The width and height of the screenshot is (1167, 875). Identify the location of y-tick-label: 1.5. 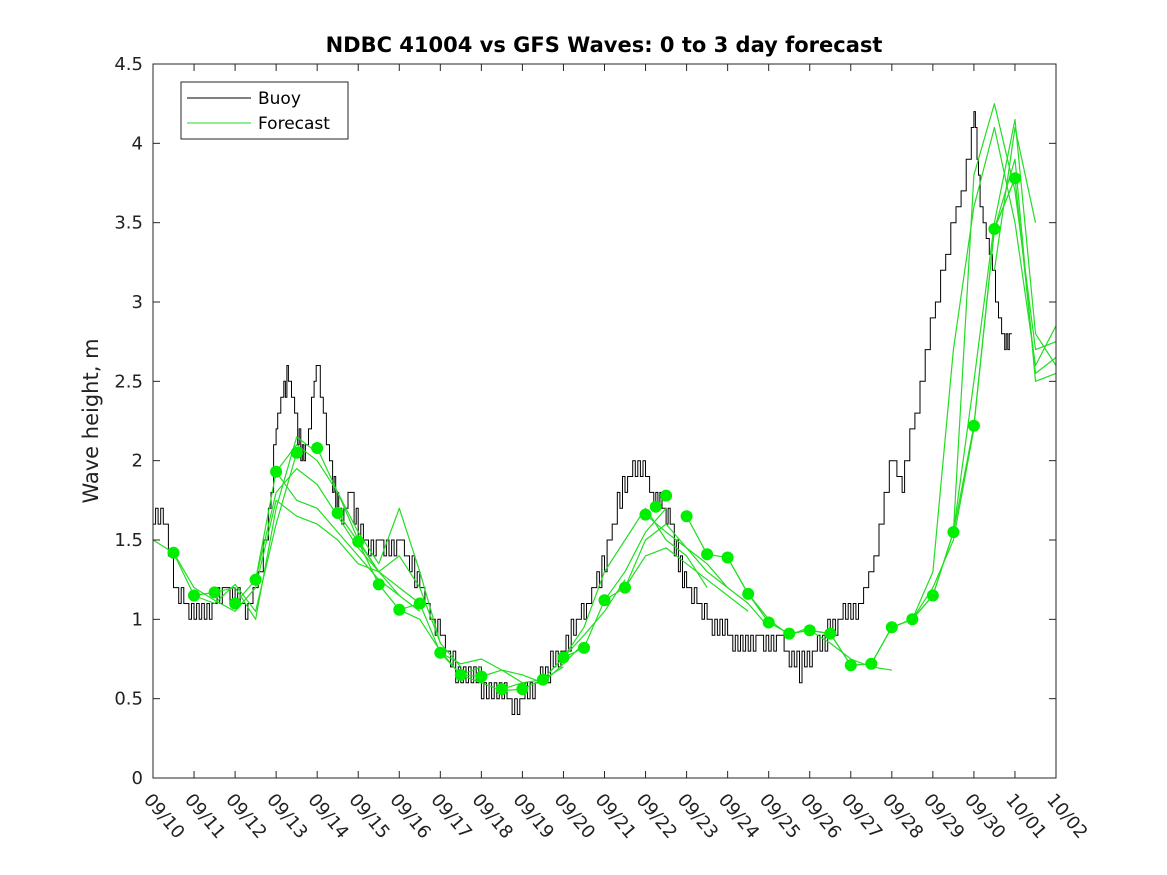
(128, 540).